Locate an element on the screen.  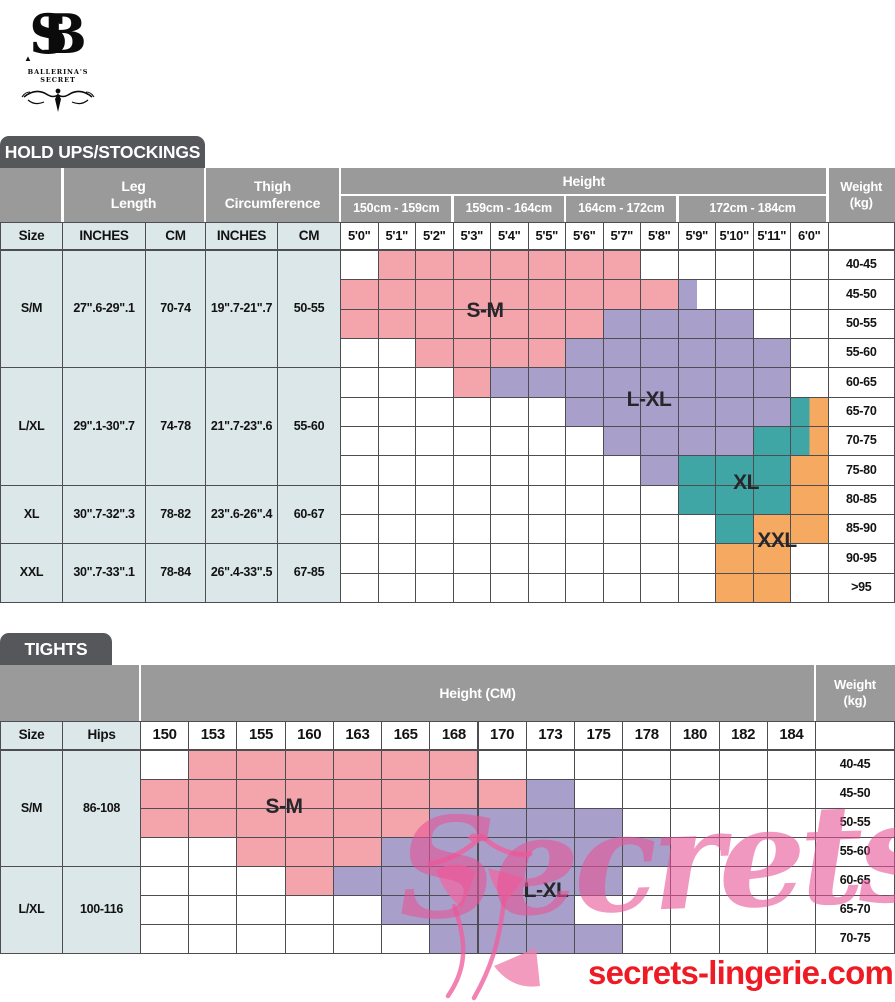
region-label-xxl: XXL is located at coordinates (776, 541).